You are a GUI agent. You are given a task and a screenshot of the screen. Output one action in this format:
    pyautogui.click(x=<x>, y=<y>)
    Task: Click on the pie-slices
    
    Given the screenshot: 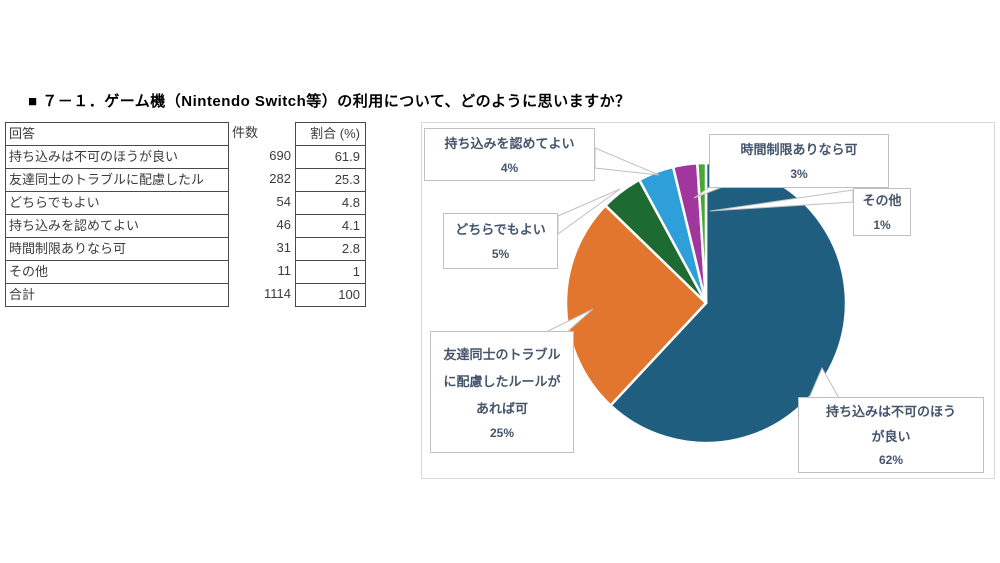 What is the action you would take?
    pyautogui.click(x=706, y=303)
    